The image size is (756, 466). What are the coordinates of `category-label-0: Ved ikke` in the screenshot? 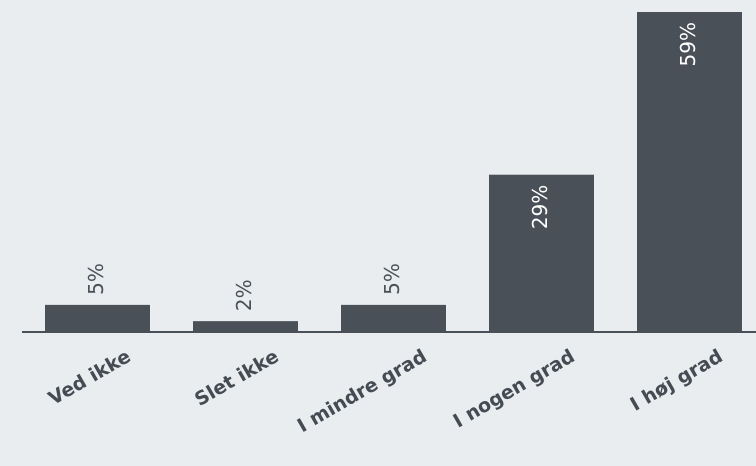 It's located at (90, 377).